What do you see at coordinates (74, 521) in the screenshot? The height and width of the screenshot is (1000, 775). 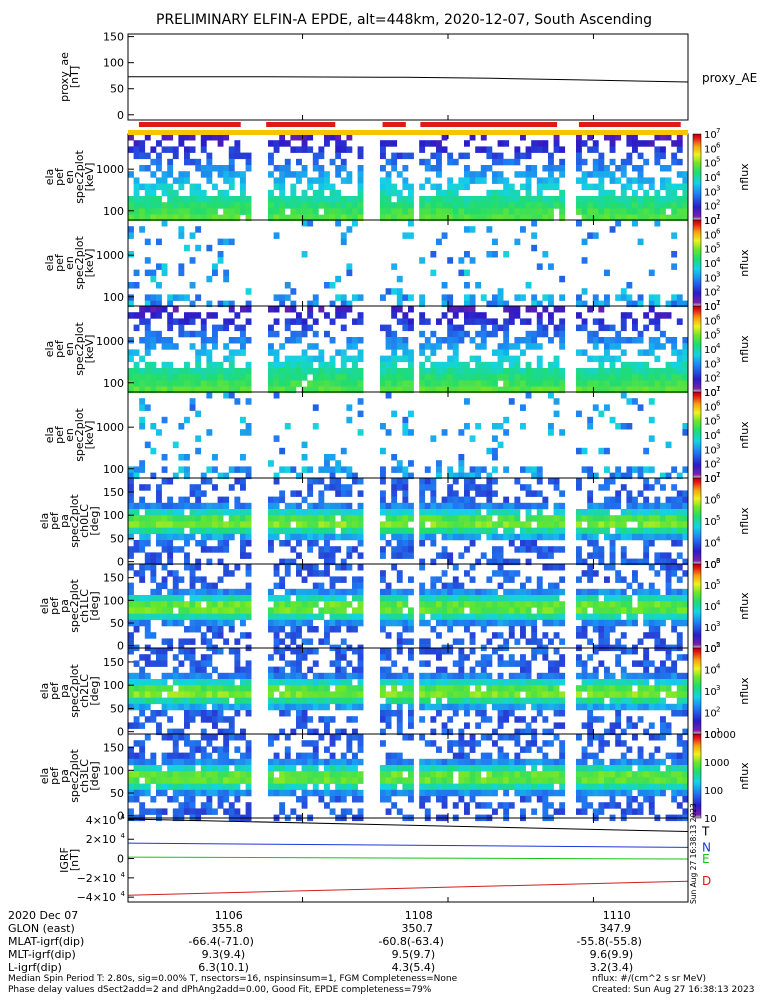 I see `y-axis-label-line: spec2plot` at bounding box center [74, 521].